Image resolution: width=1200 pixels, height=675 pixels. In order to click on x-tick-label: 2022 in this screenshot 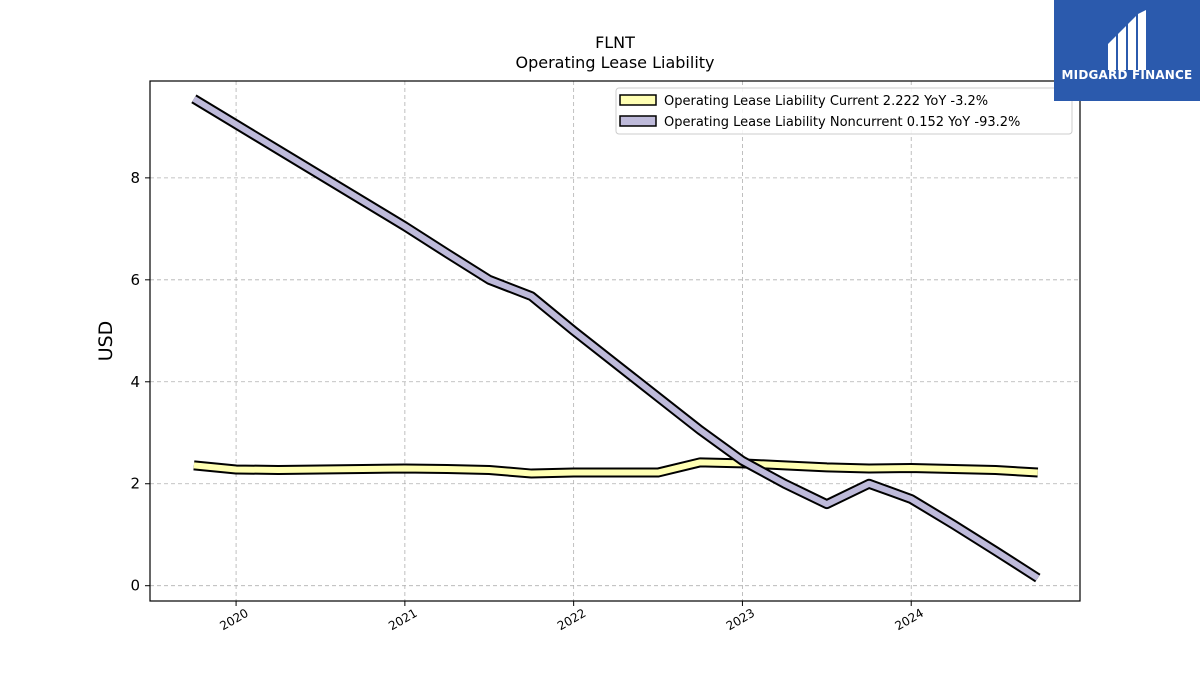, I will do `click(571, 619)`.